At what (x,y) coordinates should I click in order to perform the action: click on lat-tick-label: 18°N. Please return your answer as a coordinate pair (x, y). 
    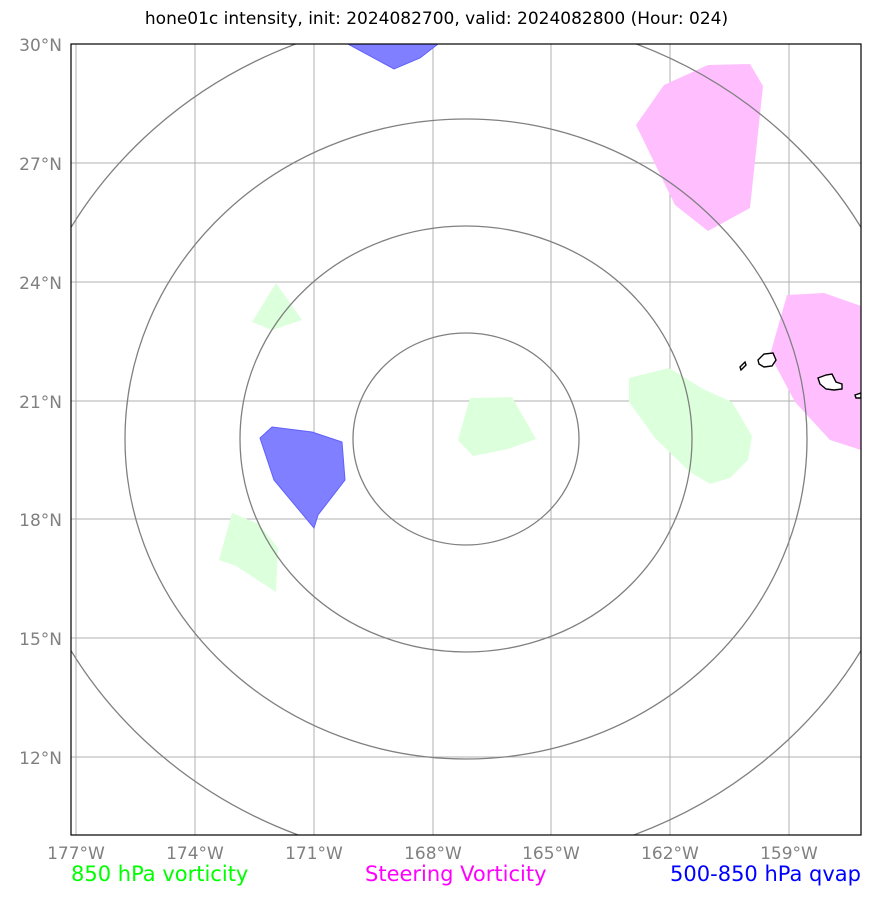
    Looking at the image, I should click on (40, 521).